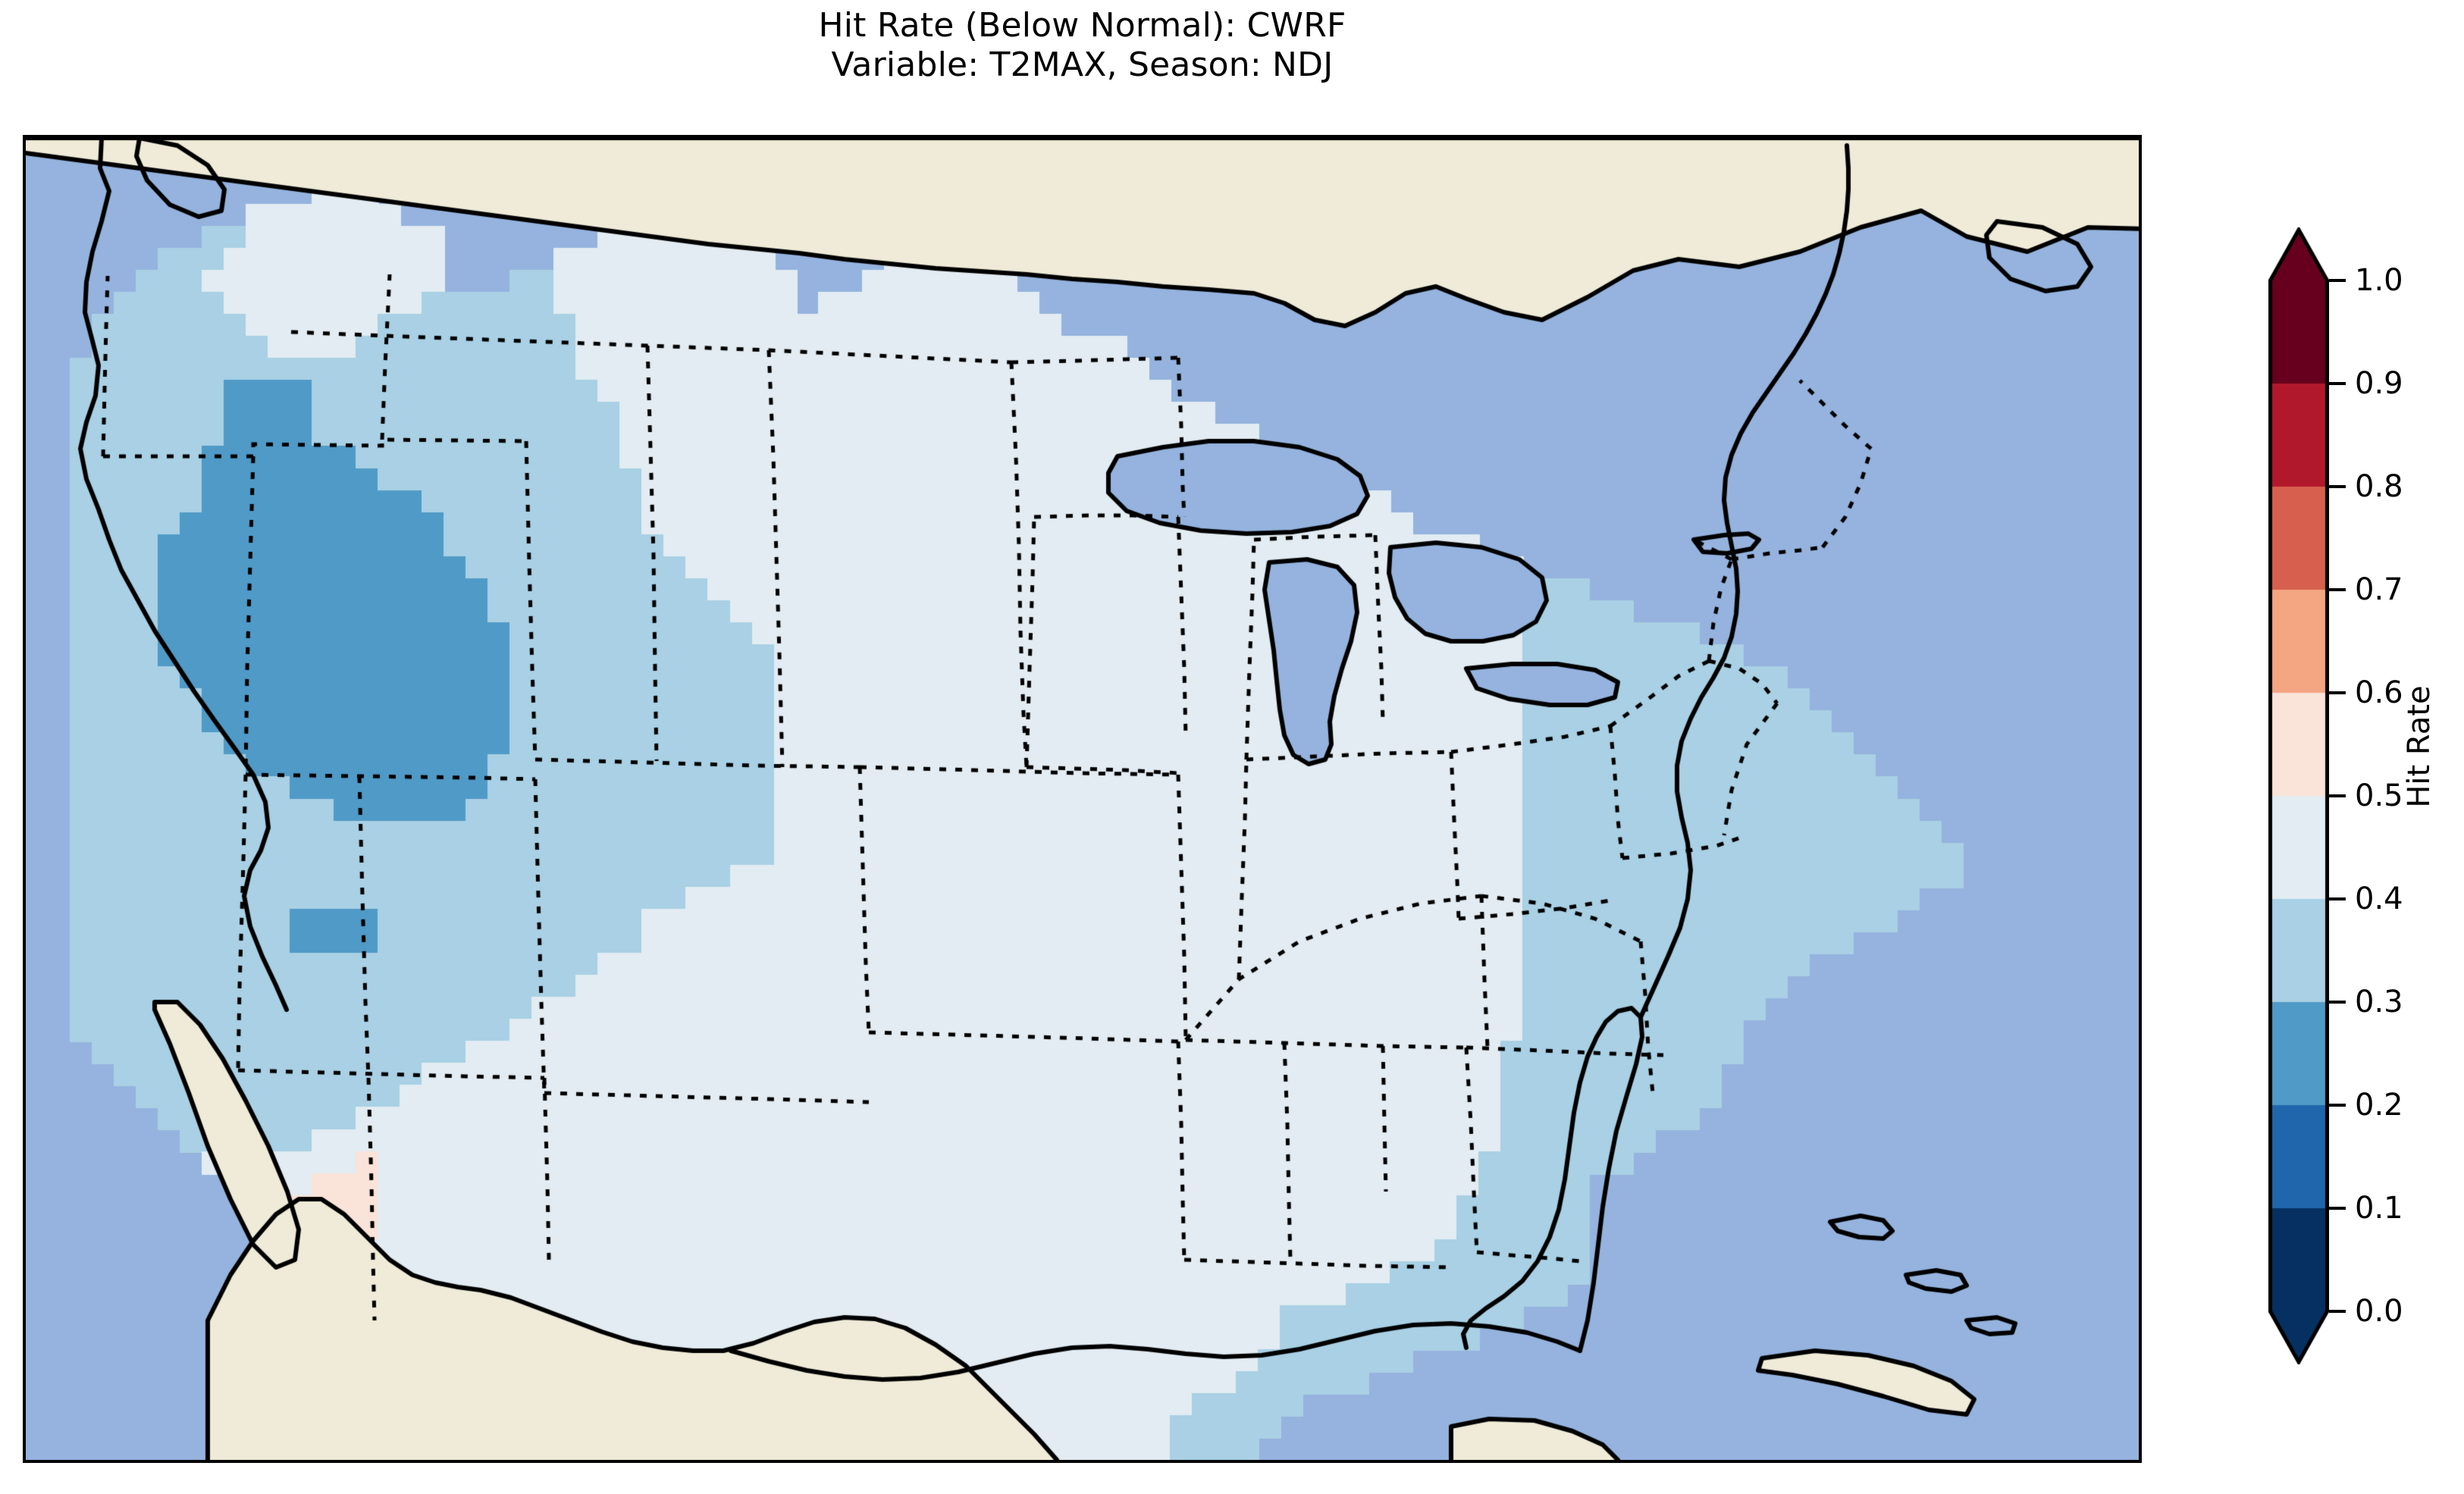 This screenshot has width=2464, height=1494. What do you see at coordinates (2379, 486) in the screenshot?
I see `colorbar-tick-label: 0.8` at bounding box center [2379, 486].